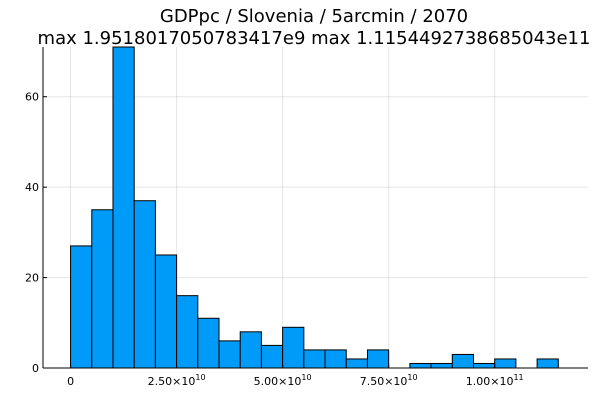  I want to click on y-tick-label-1: 20, so click(32, 278).